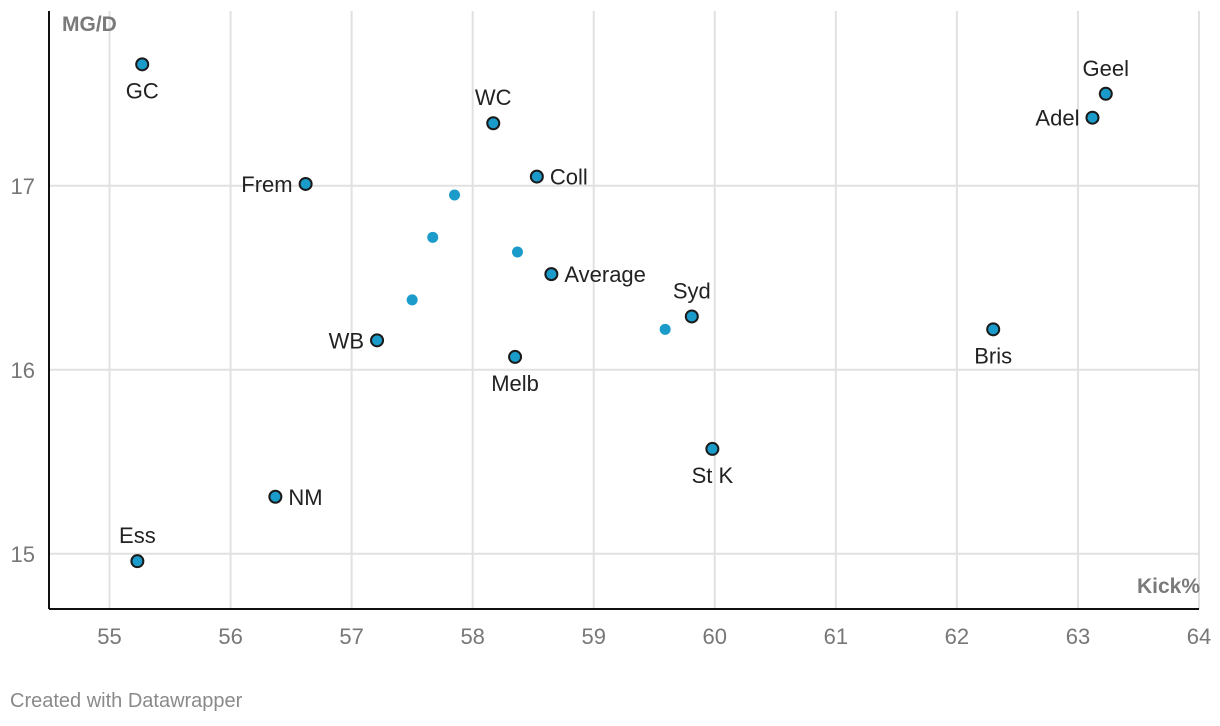  I want to click on point-label-wc: WC, so click(493, 97).